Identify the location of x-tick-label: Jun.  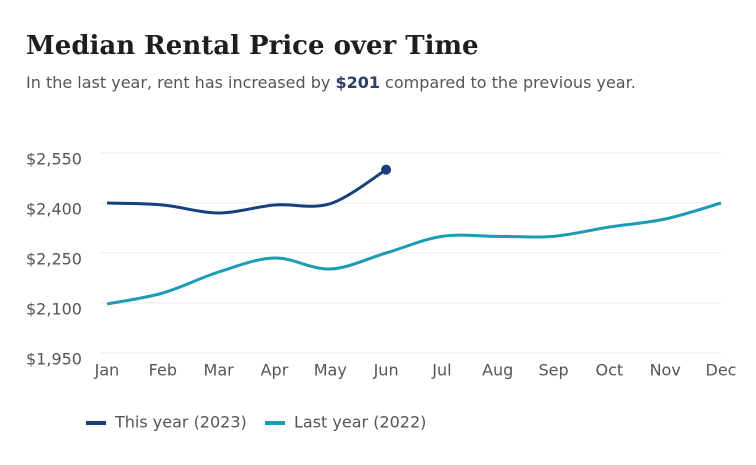
(386, 370).